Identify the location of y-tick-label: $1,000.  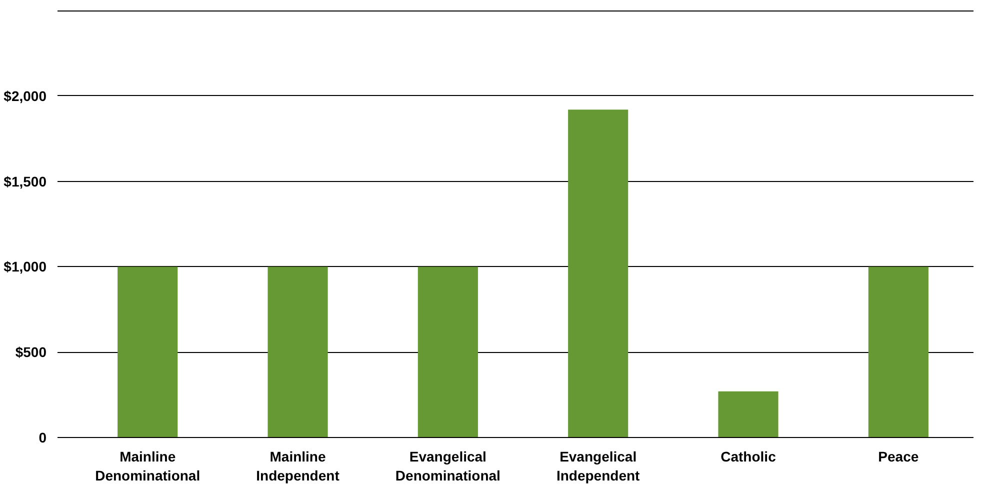
(25, 266).